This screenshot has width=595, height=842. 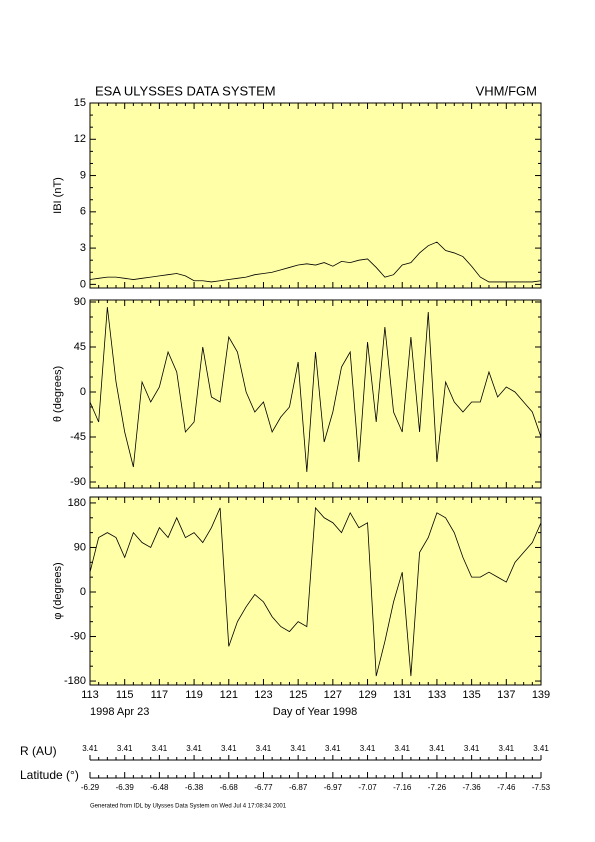 I want to click on latitude-value: -6.87, so click(x=298, y=787).